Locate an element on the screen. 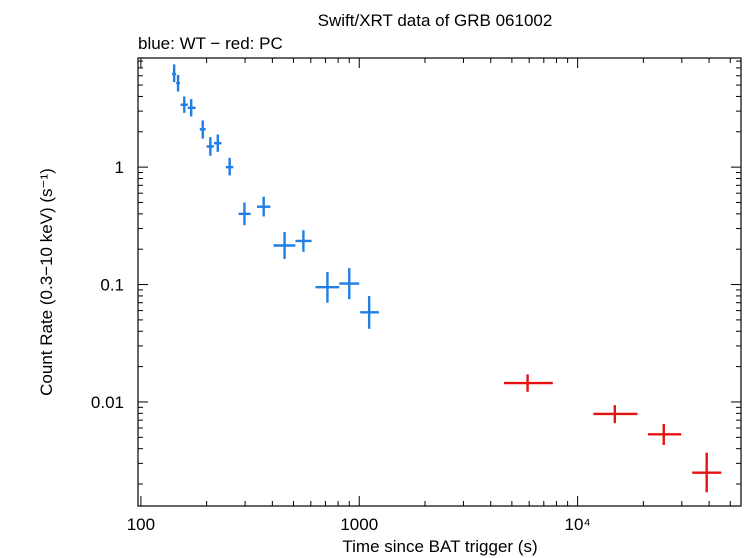  y-axis-tick-labels: 1 0.1 0.01 is located at coordinates (107, 285).